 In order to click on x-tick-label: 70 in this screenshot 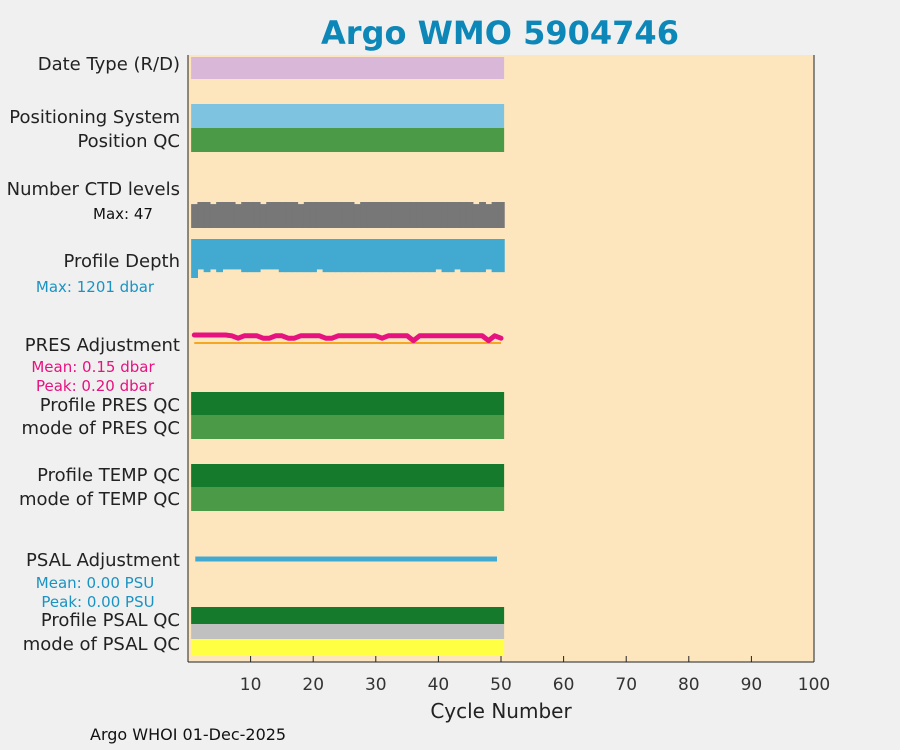, I will do `click(626, 685)`.